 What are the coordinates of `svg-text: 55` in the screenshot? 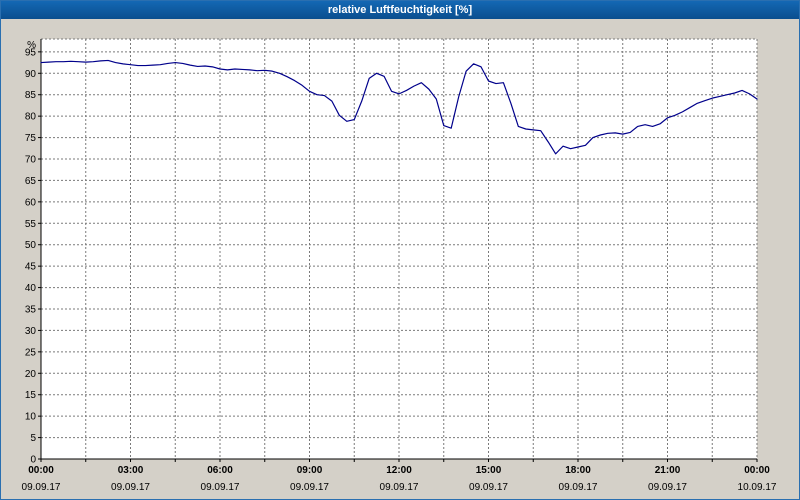 It's located at (31, 224).